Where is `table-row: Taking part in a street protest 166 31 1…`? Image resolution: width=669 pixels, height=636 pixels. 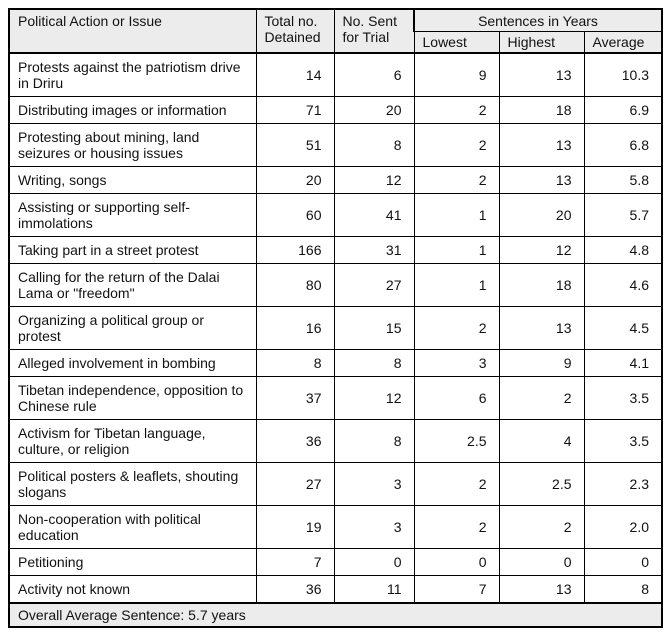
table-row: Taking part in a street protest 166 31 1… is located at coordinates (335, 250).